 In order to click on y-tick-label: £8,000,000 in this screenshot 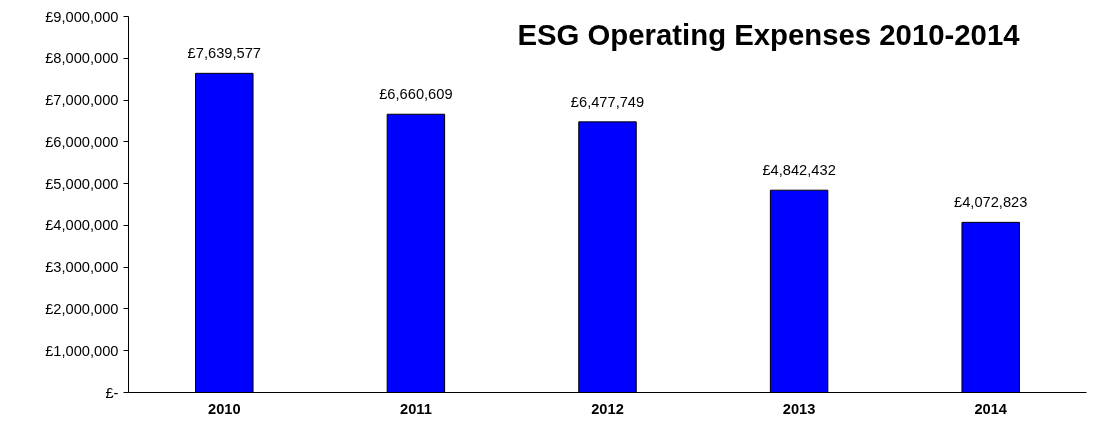, I will do `click(82, 58)`.